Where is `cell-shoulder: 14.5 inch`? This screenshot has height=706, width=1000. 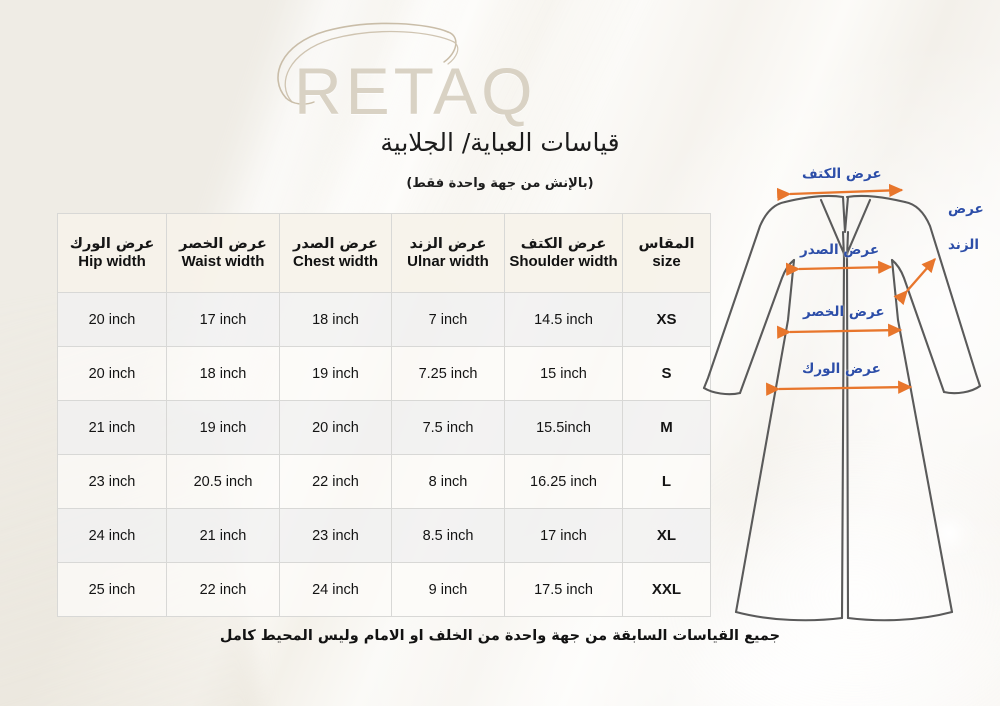
cell-shoulder: 14.5 inch is located at coordinates (563, 319).